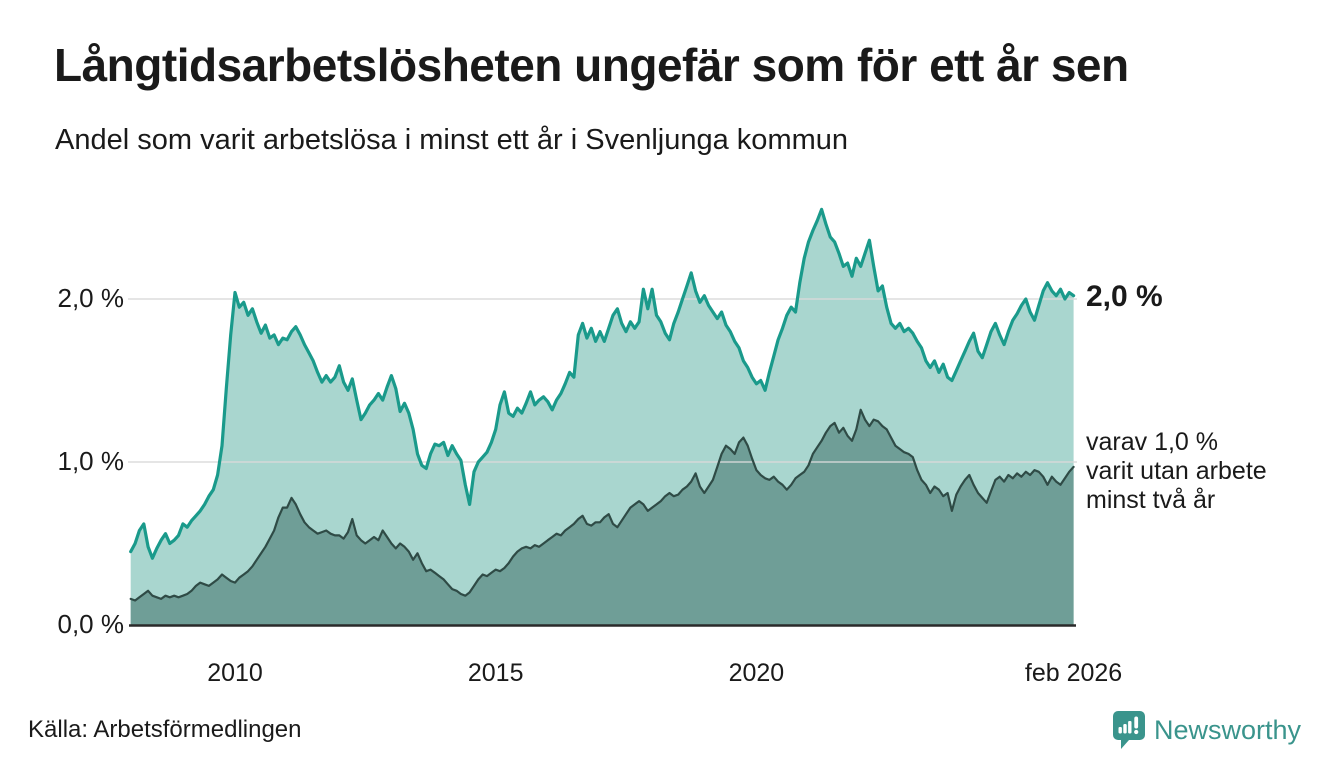 The height and width of the screenshot is (780, 1340). I want to click on y-tick-0: 0,0 %, so click(91, 624).